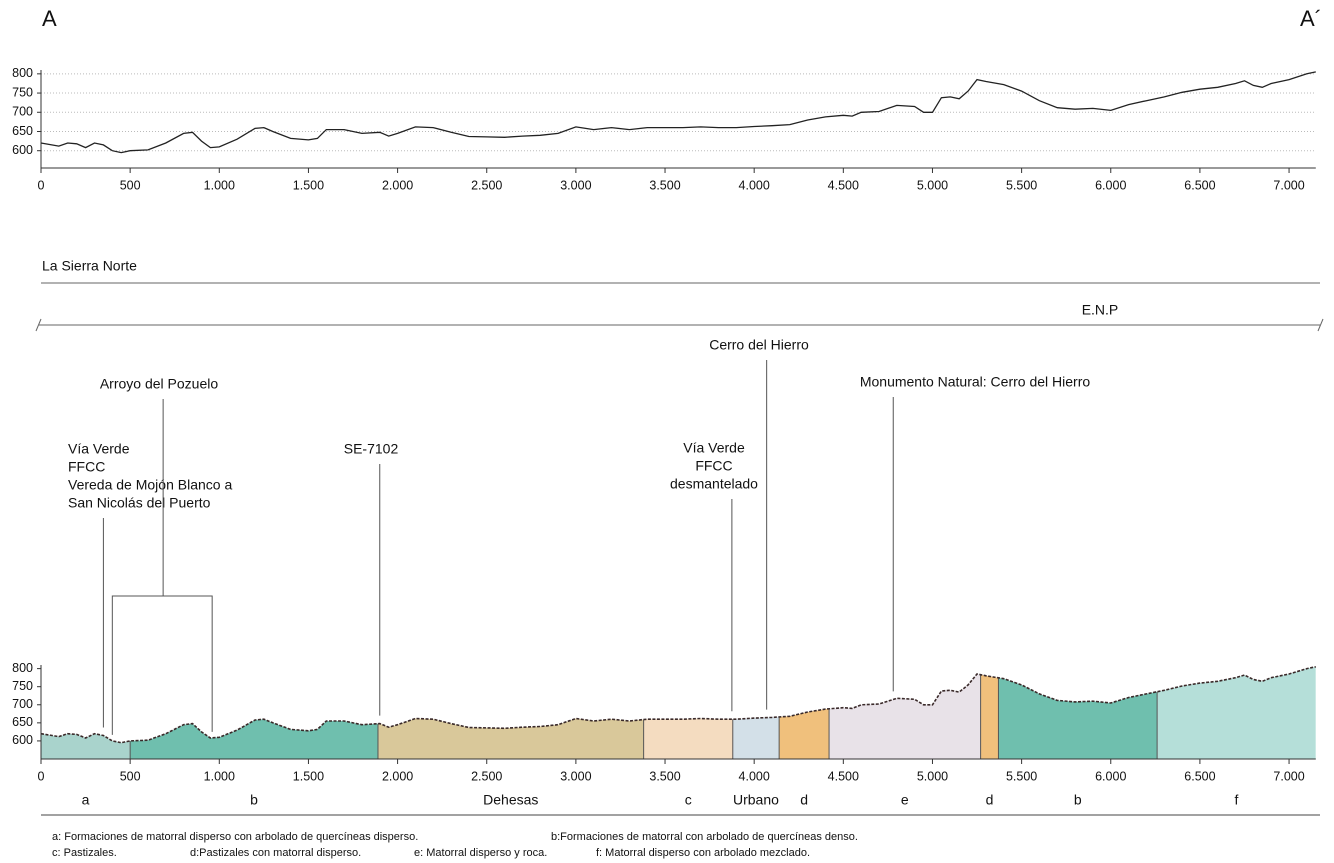 Image resolution: width=1334 pixels, height=863 pixels. What do you see at coordinates (139, 503) in the screenshot?
I see `annotation: San Nicolás del Puerto` at bounding box center [139, 503].